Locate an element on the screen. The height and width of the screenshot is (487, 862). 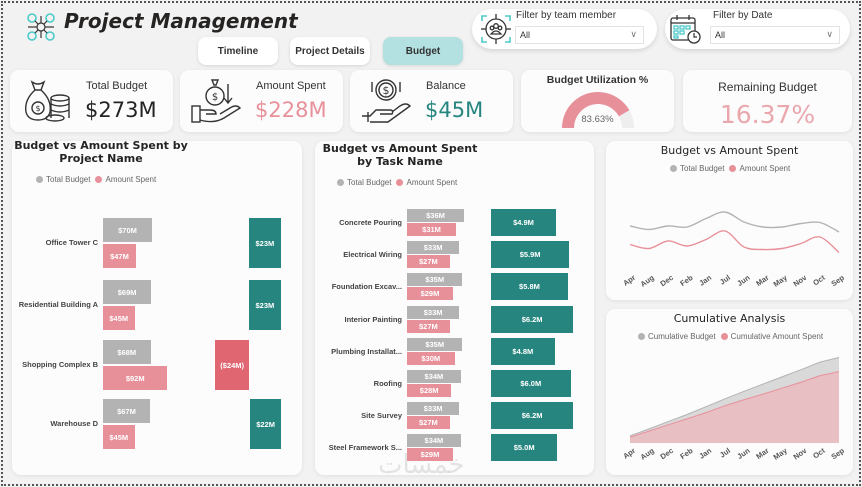
bar-balance: $23M is located at coordinates (264, 243).